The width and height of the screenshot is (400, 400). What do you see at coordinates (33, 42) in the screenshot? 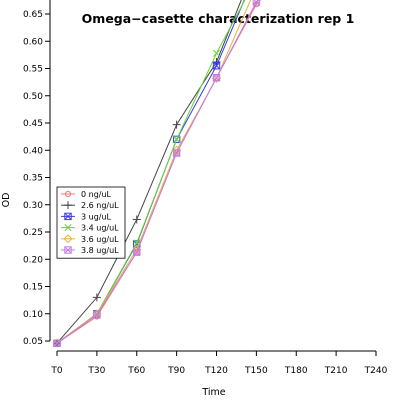
I see `y-tick-label: 0.60` at bounding box center [33, 42].